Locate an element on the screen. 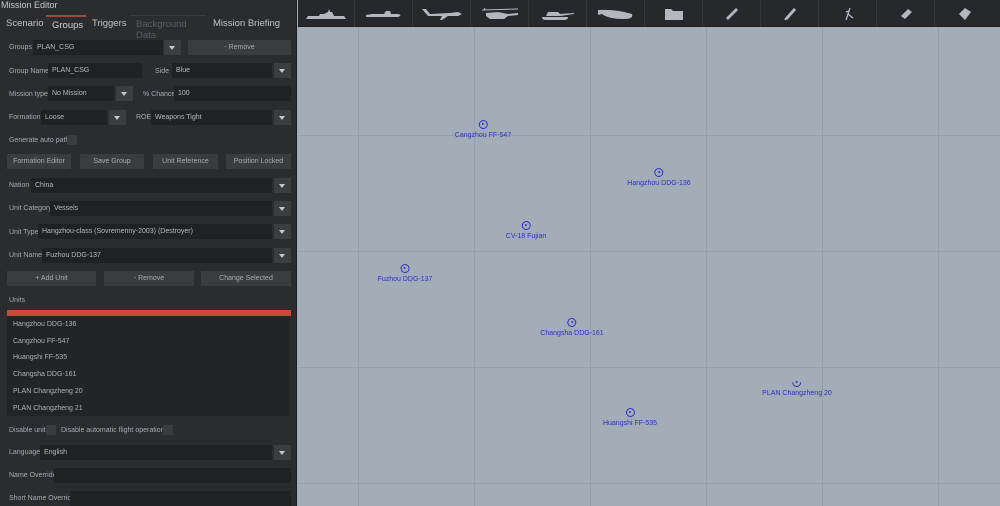 The height and width of the screenshot is (506, 1000). unit-name-label: Unit Name is located at coordinates (26, 255).